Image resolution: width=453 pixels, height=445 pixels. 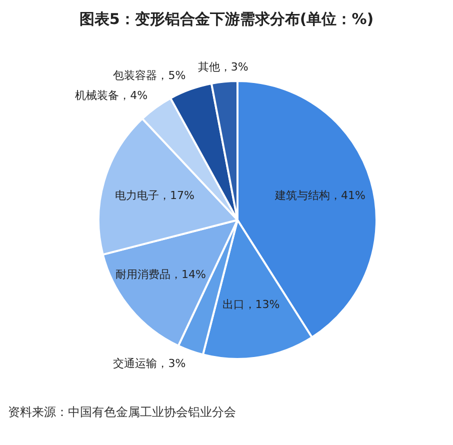 What do you see at coordinates (149, 363) in the screenshot?
I see `slice-label: 交通运输，3%` at bounding box center [149, 363].